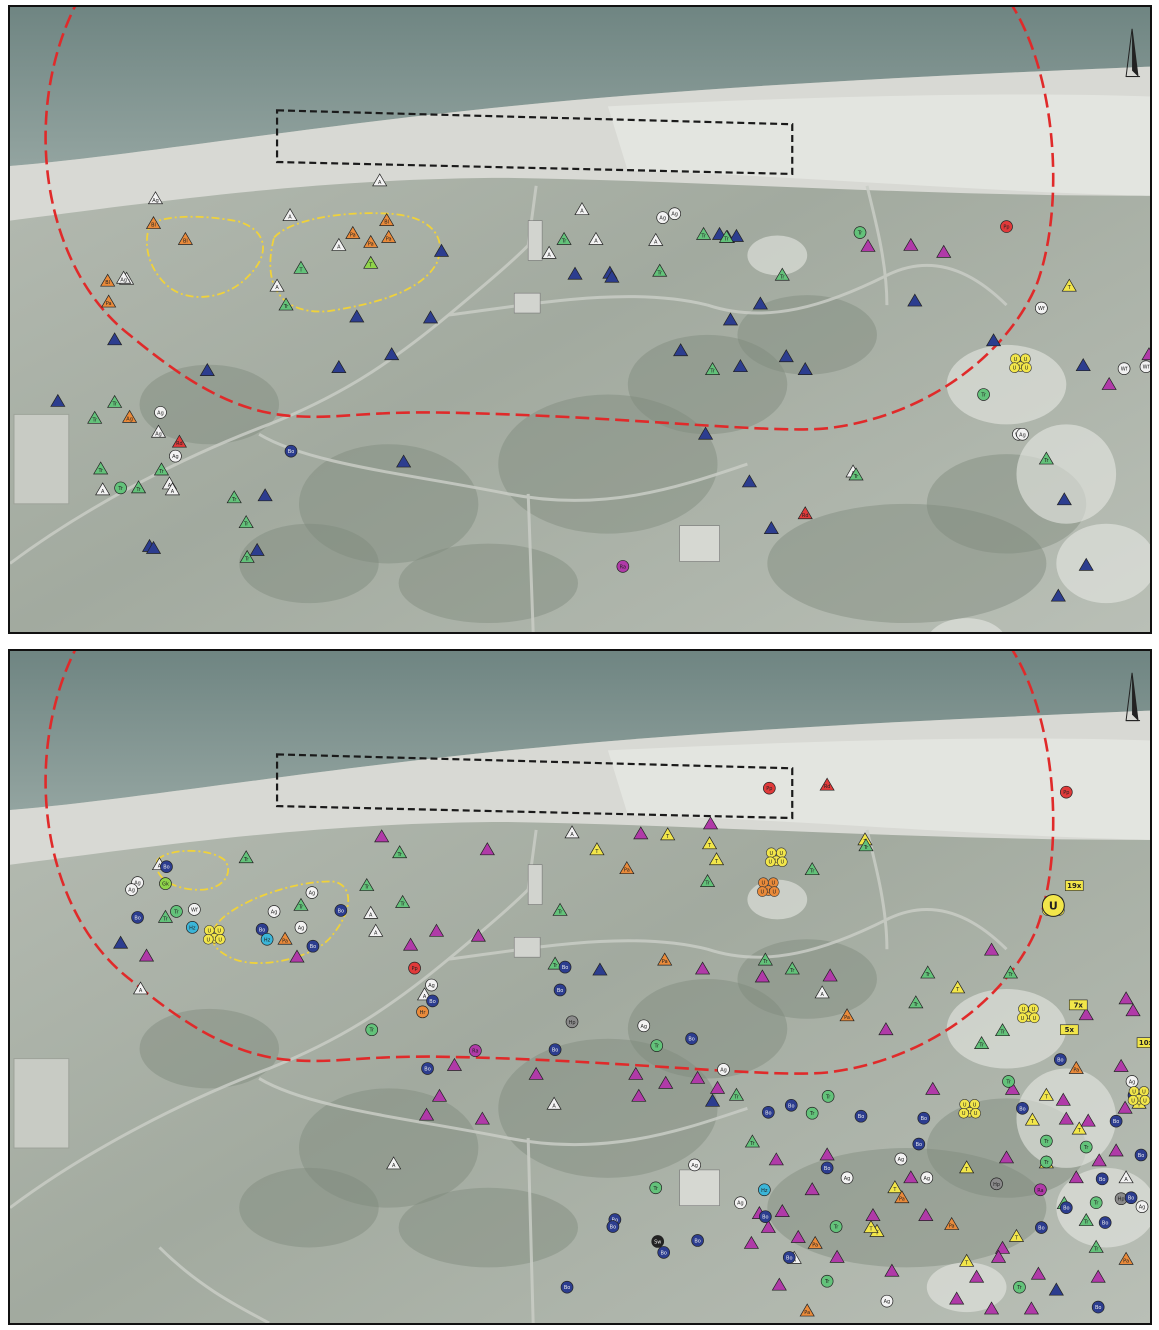 This screenshot has height=1330, width=1159. I want to click on count-tag-label: 10x, so click(1144, 1043).